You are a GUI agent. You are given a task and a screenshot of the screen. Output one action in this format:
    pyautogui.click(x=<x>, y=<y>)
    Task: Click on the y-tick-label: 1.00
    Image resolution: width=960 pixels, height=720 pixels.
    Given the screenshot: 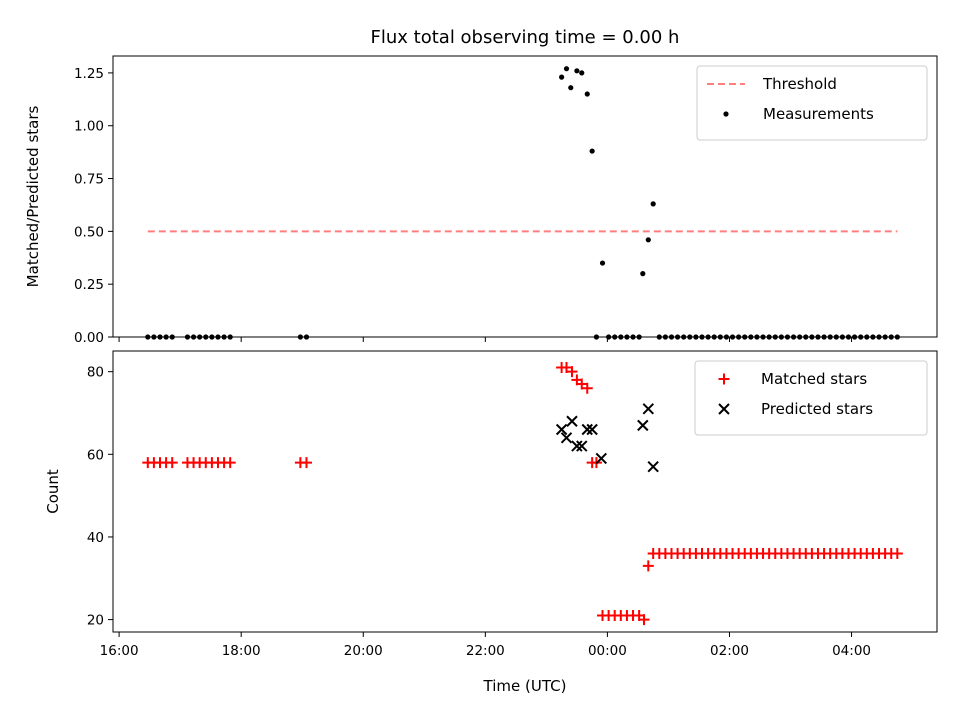 What is the action you would take?
    pyautogui.click(x=89, y=127)
    